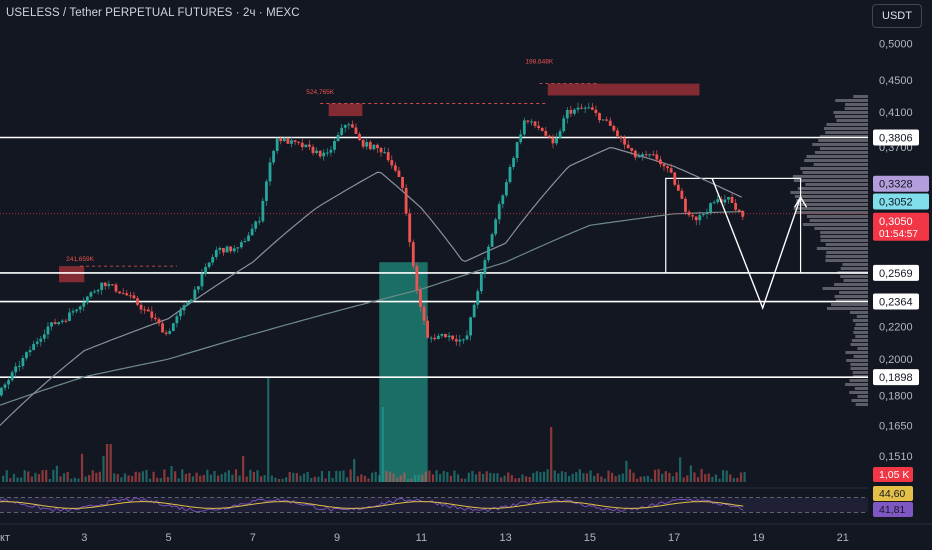 This screenshot has width=932, height=550. What do you see at coordinates (896, 274) in the screenshot?
I see `level-badge-label: 0,2569` at bounding box center [896, 274].